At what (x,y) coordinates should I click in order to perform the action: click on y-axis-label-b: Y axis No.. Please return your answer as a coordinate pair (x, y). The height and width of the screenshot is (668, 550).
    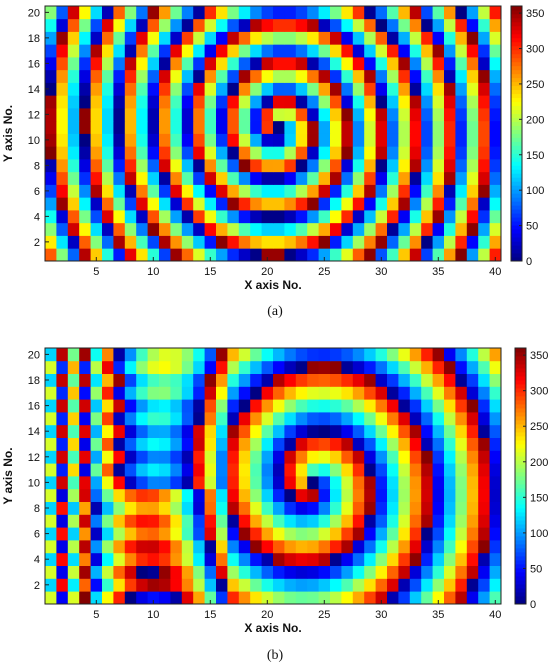
    Looking at the image, I should click on (8, 475).